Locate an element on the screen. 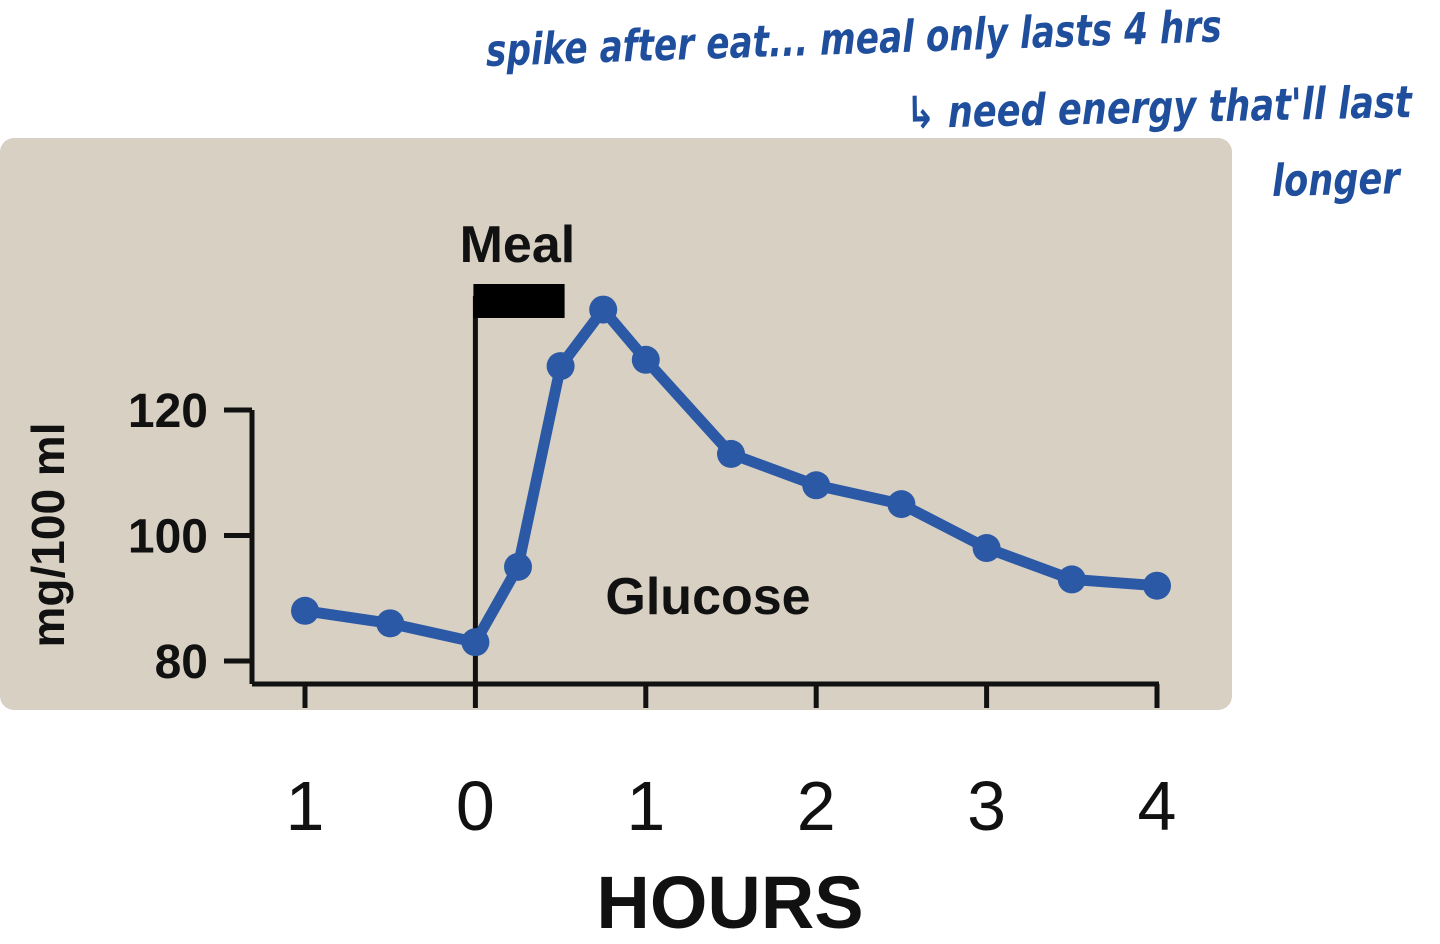 The height and width of the screenshot is (944, 1440). meal-bar is located at coordinates (519, 301).